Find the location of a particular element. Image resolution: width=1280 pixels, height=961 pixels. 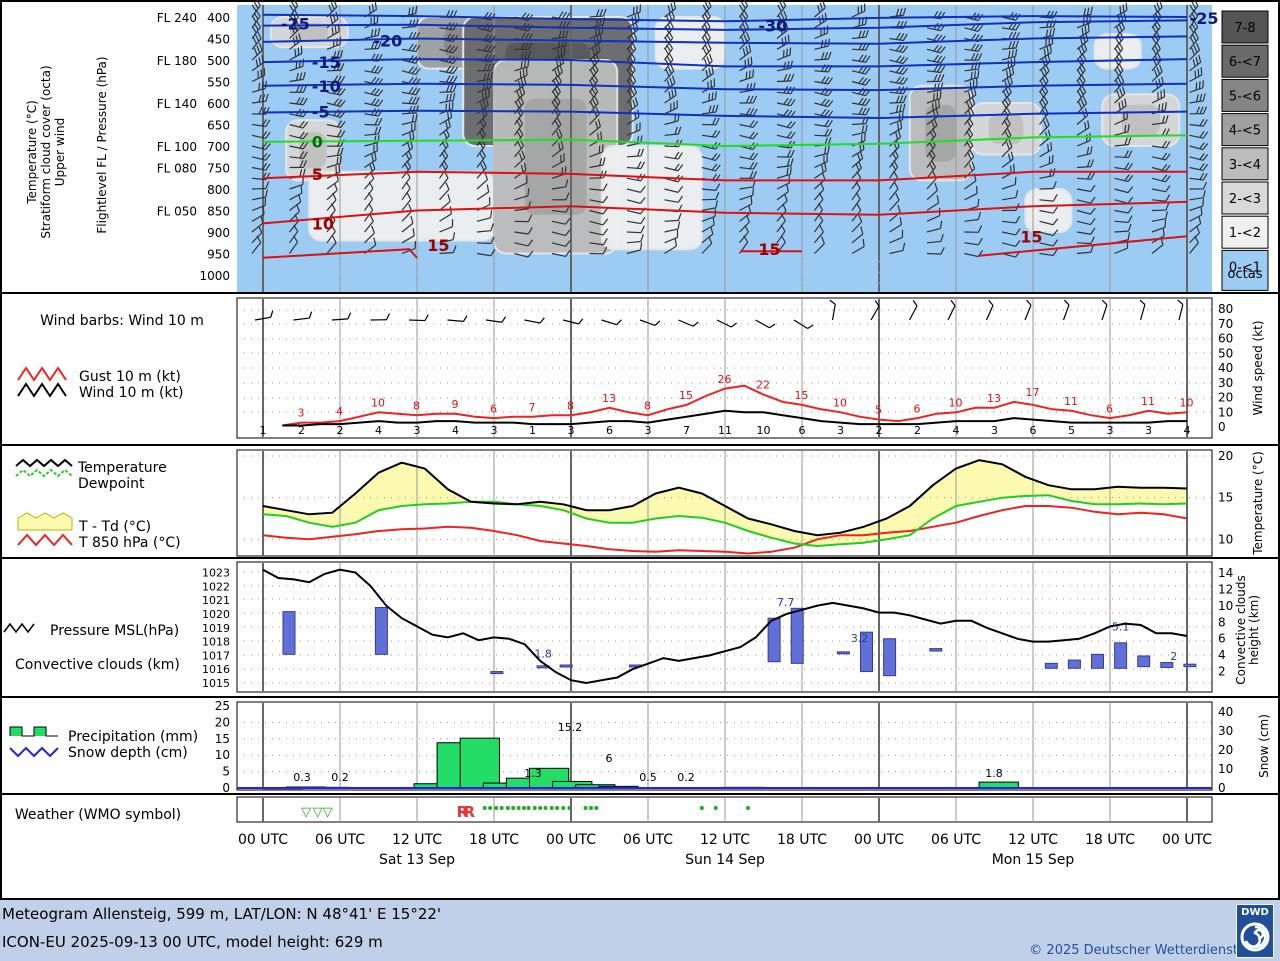

conv-ytick-label: 10 is located at coordinates (1225, 606).